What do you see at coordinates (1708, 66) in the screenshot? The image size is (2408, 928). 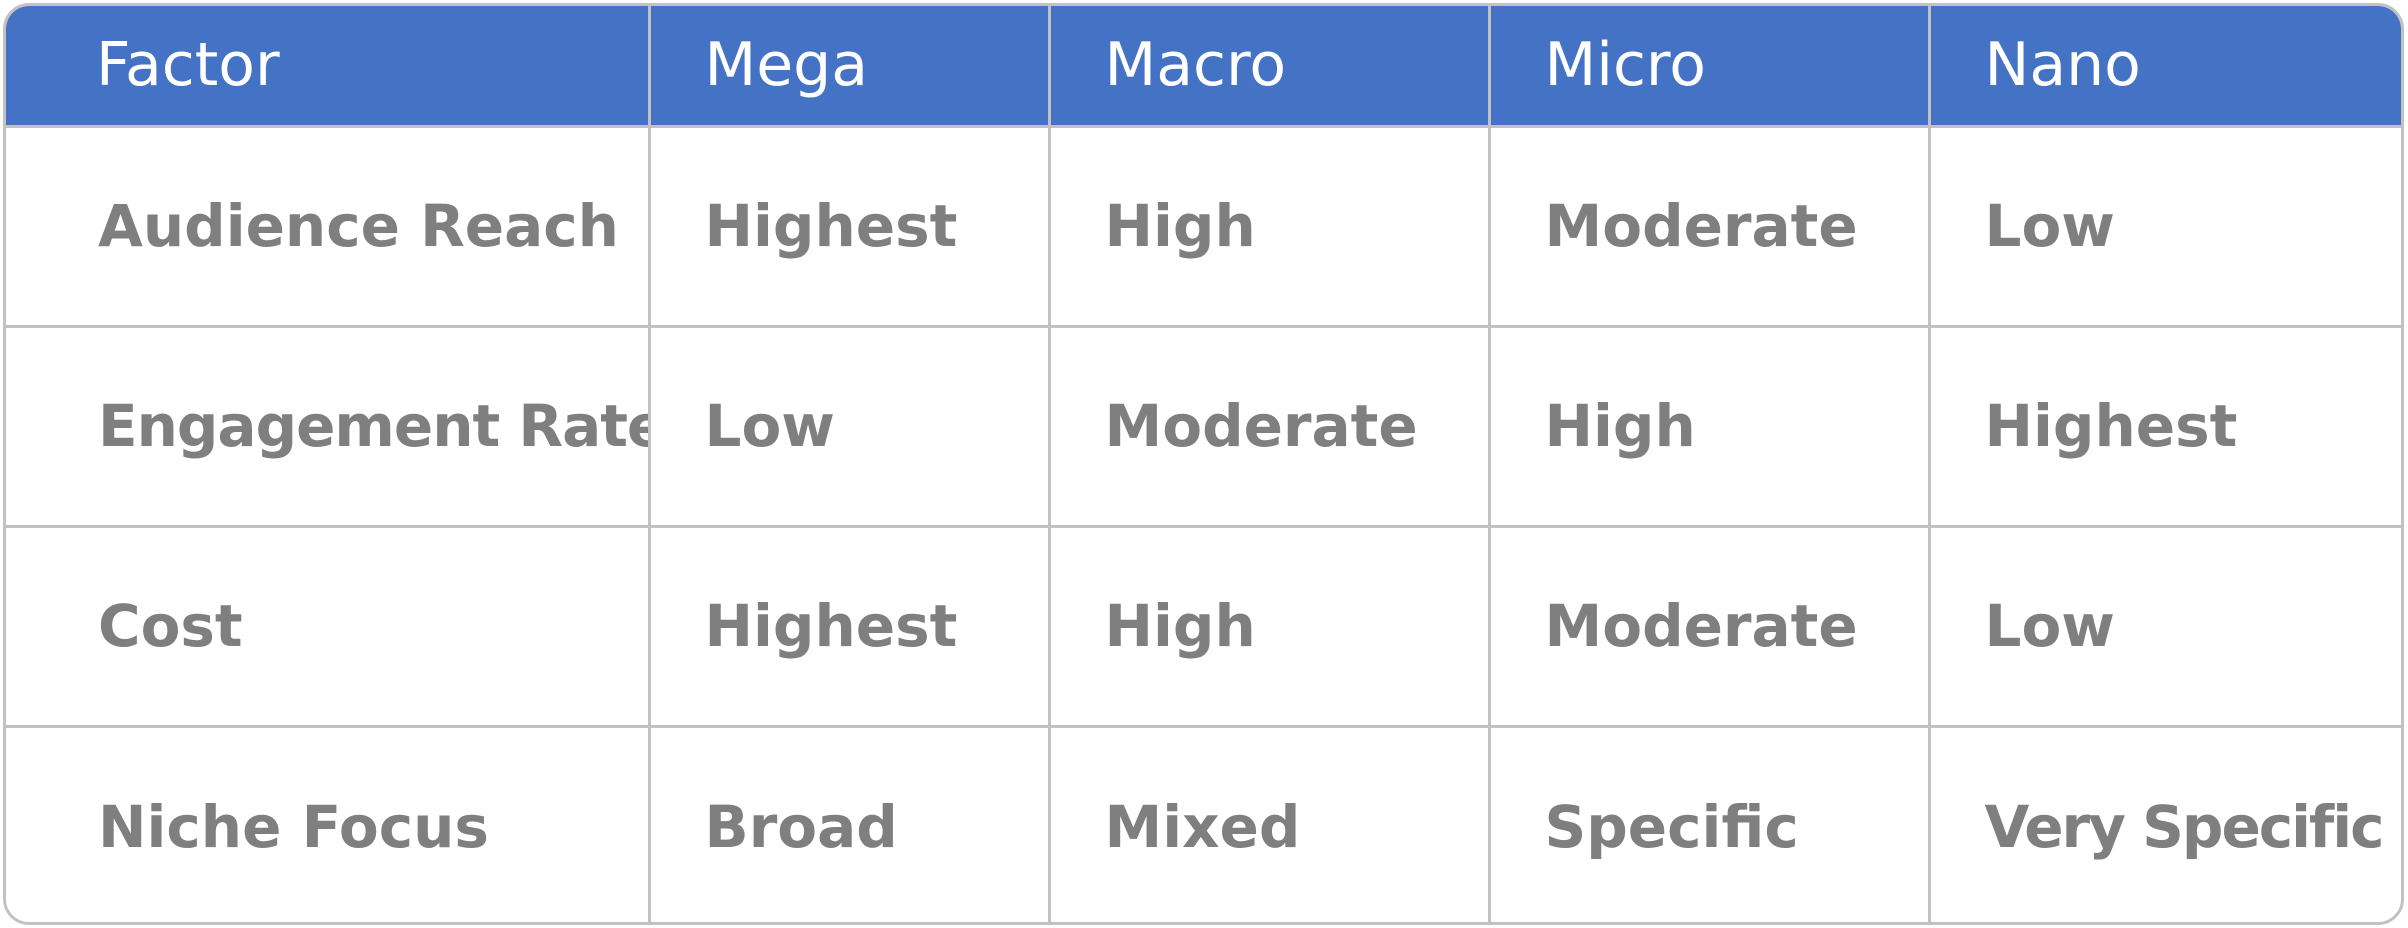 I see `header-micro: Micro` at bounding box center [1708, 66].